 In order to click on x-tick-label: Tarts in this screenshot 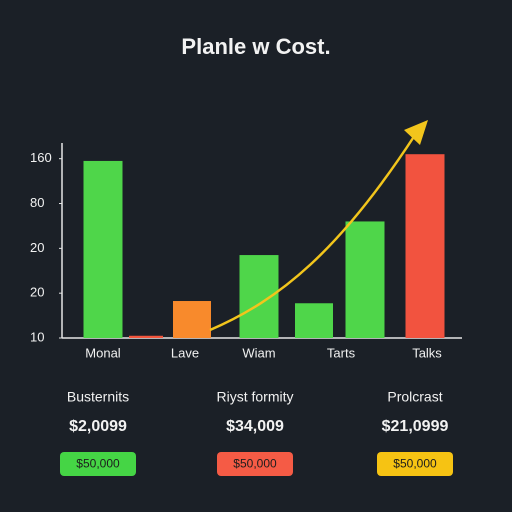, I will do `click(341, 352)`.